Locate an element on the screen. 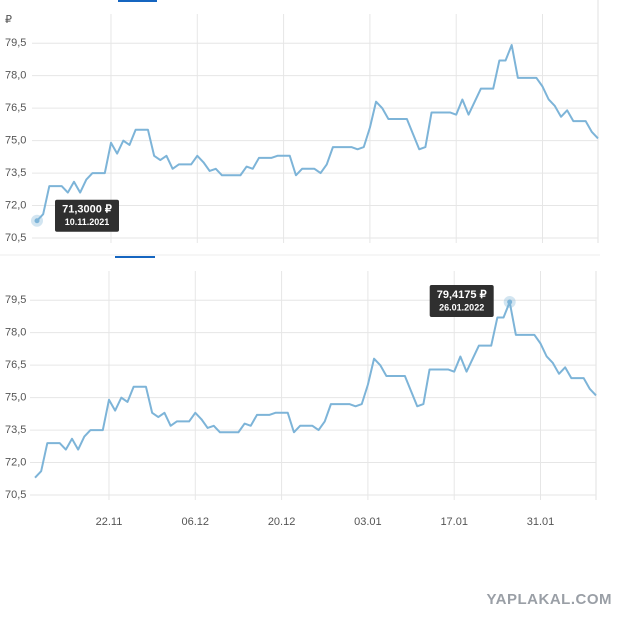  x-tick-label: 17.01 is located at coordinates (454, 522).